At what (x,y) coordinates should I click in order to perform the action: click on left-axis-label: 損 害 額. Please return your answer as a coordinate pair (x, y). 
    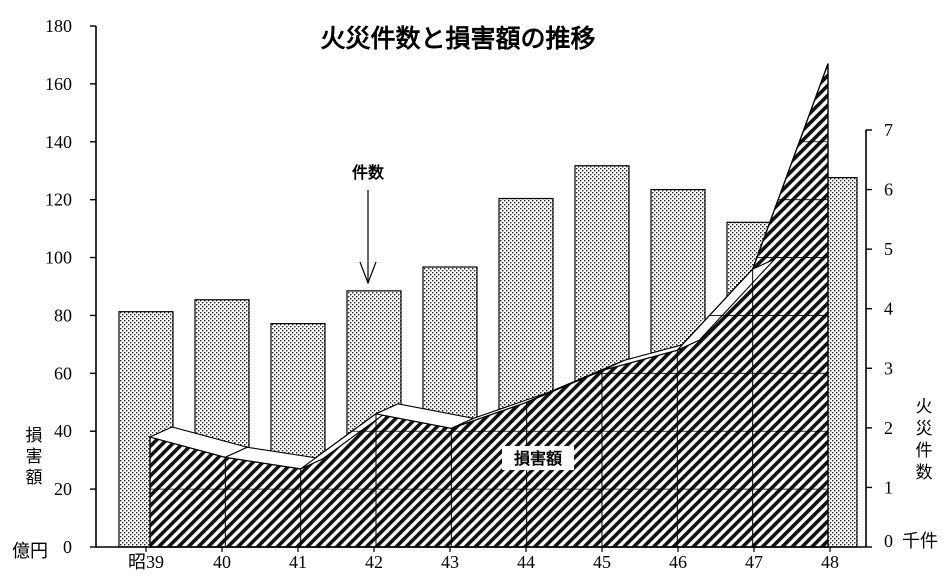
    Looking at the image, I should click on (34, 457).